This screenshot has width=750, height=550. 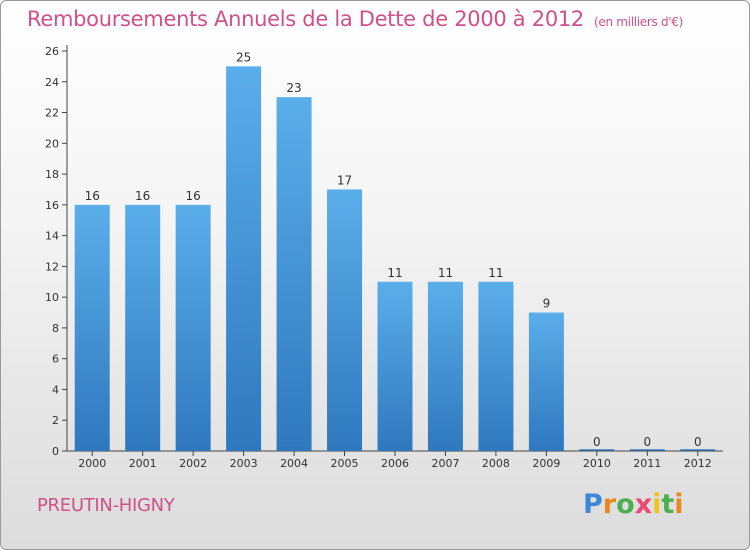 I want to click on x-tick-label: 2005, so click(x=345, y=463).